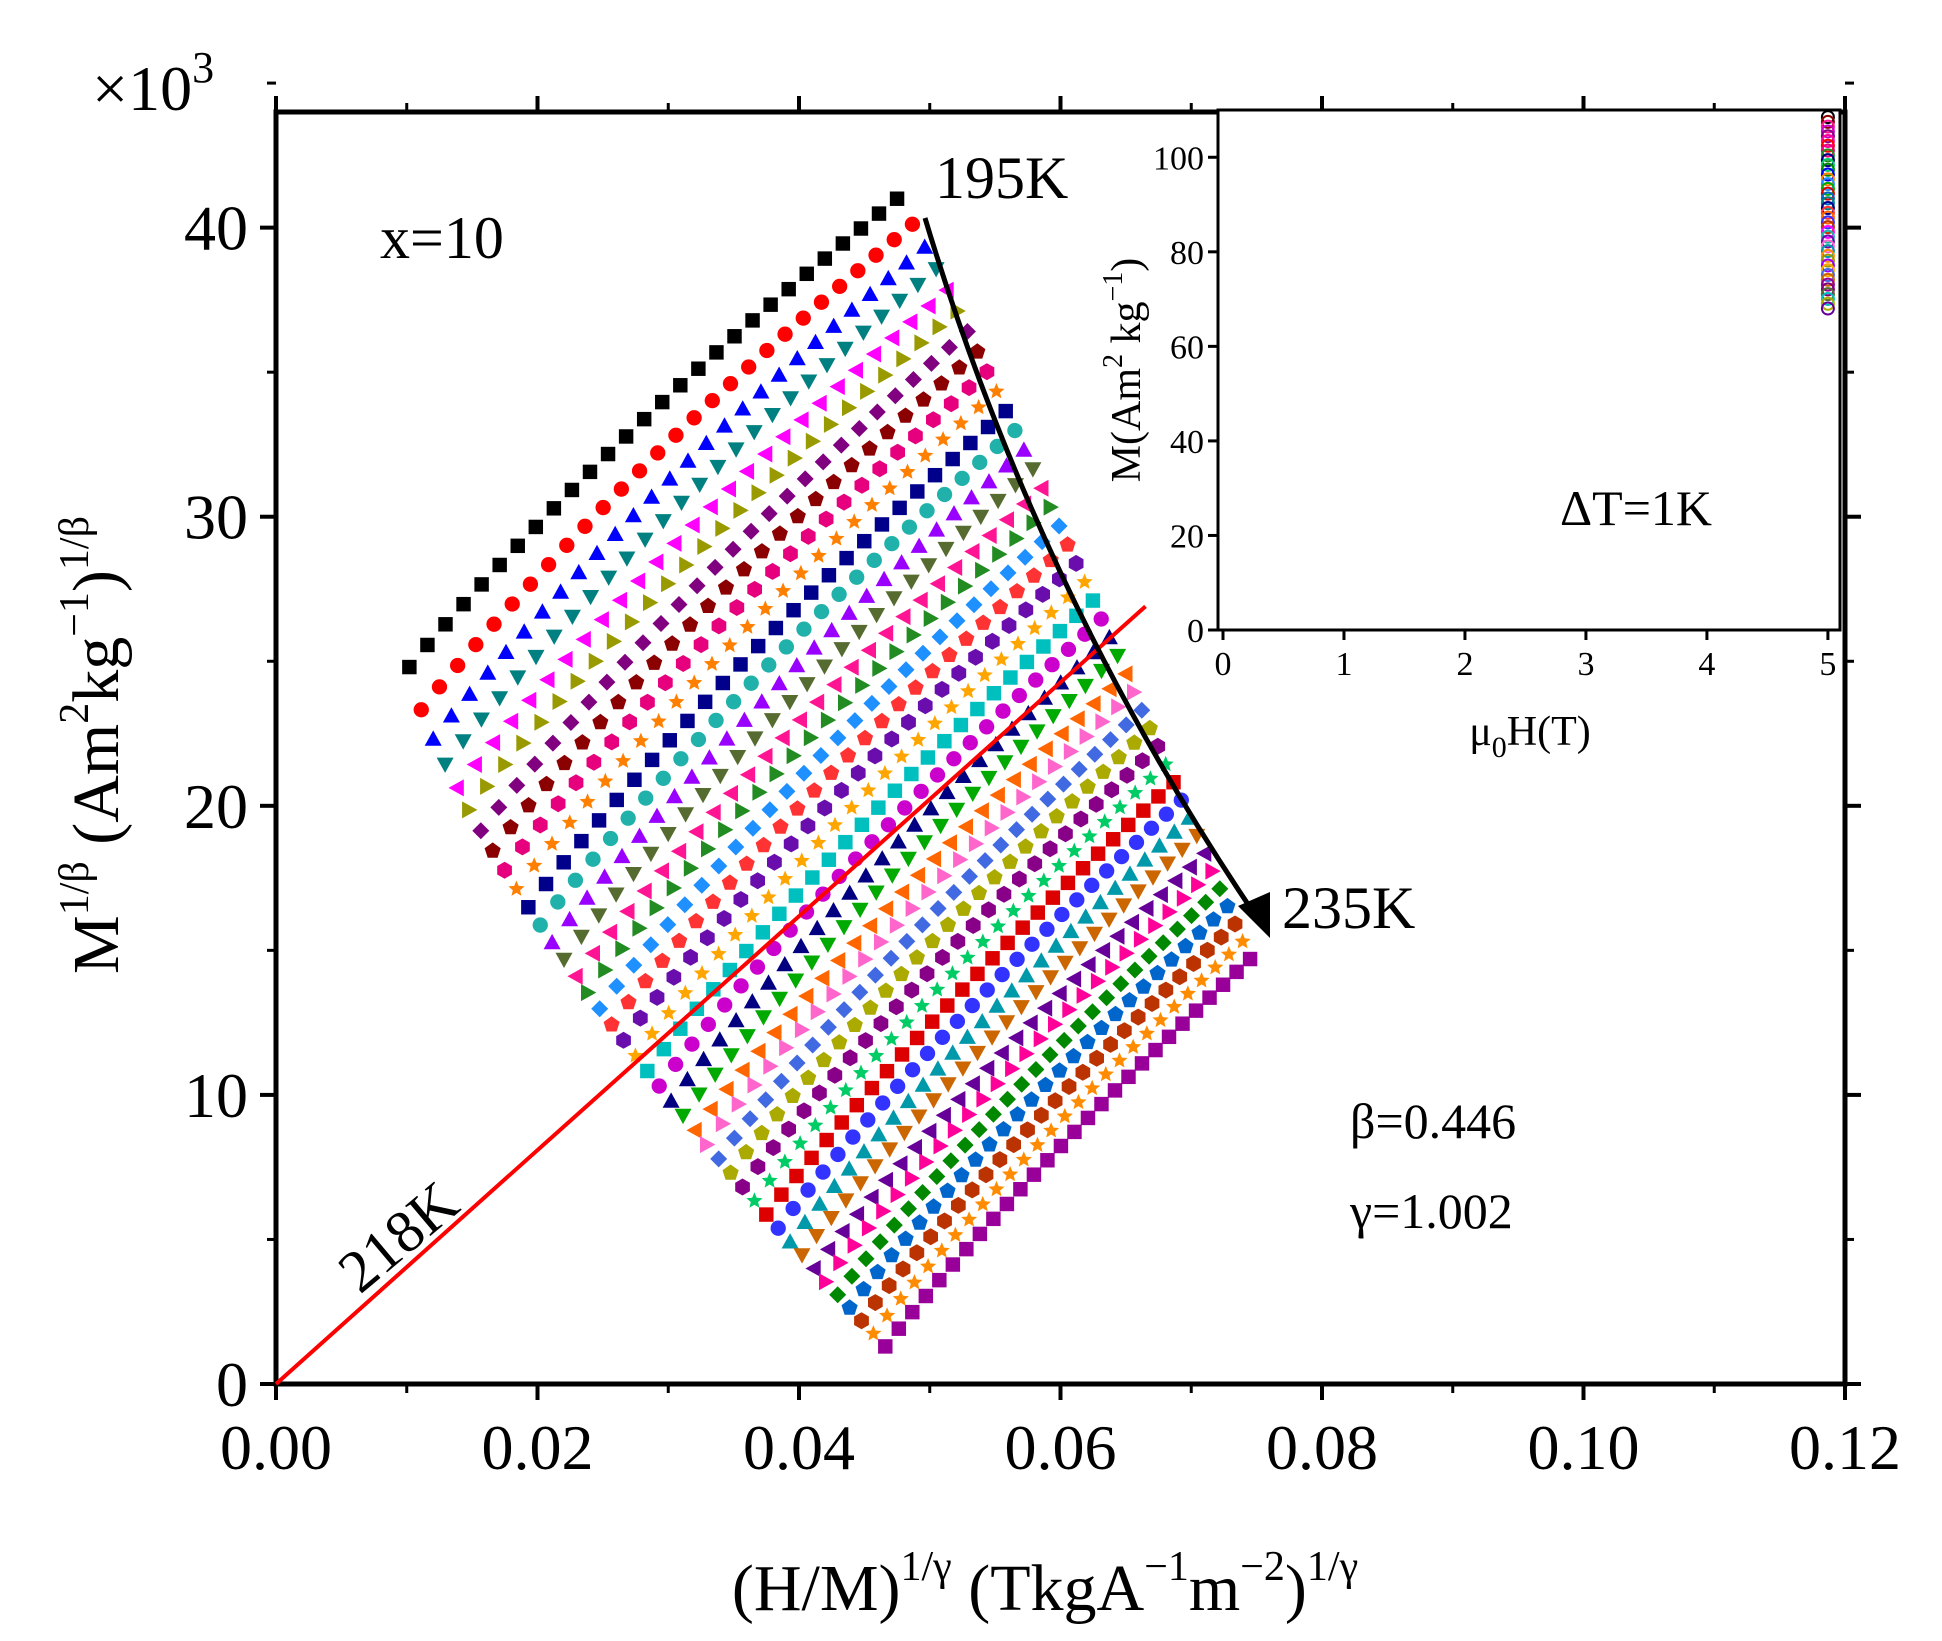 The height and width of the screenshot is (1641, 1942). I want to click on gamma-label: γ=1.002, so click(1431, 1211).